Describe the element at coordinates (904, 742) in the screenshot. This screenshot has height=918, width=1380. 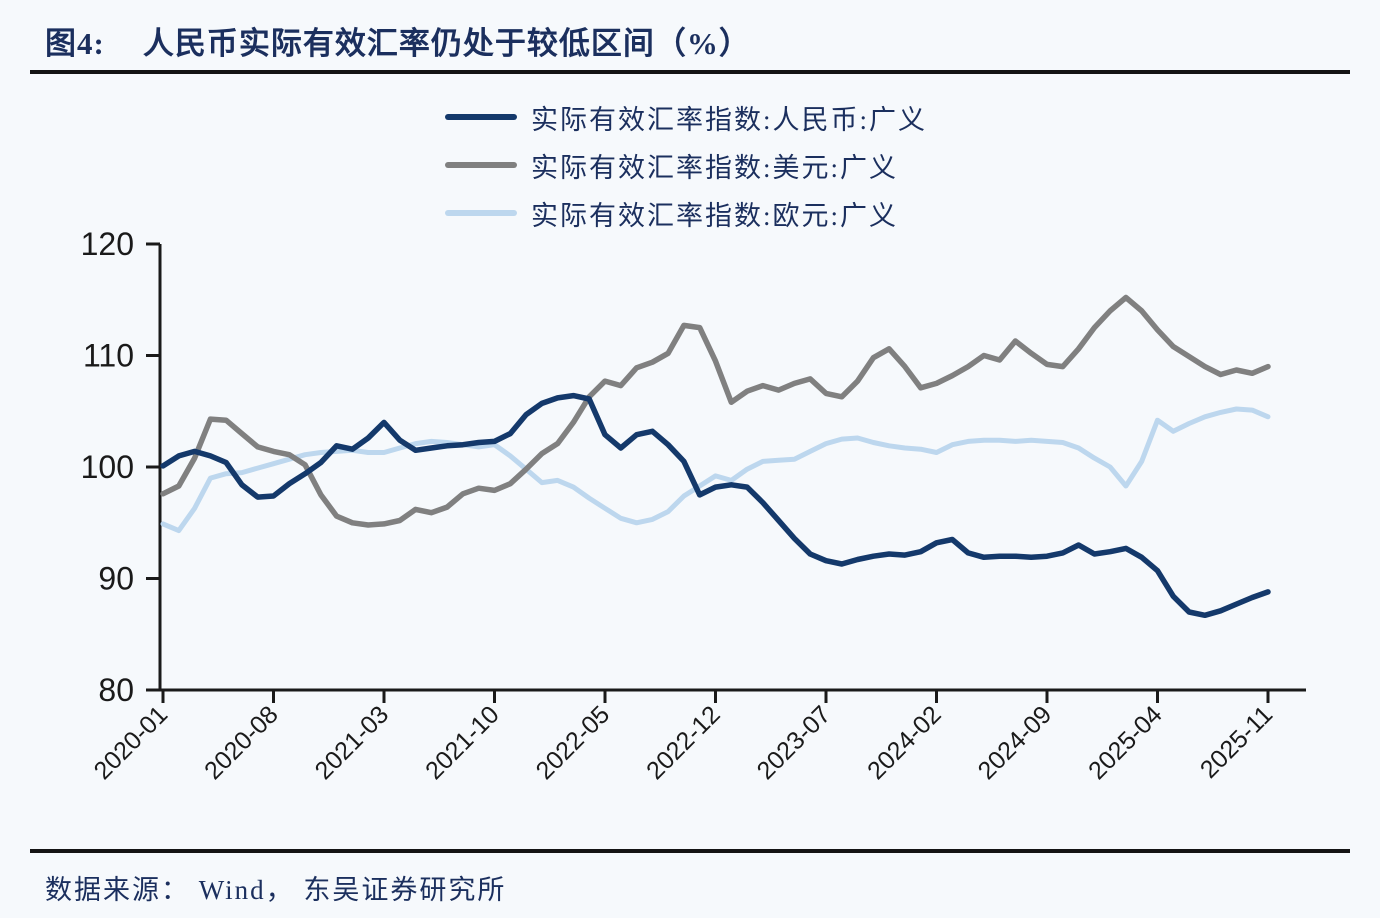
I see `x-tick-label: 2024-02` at that location.